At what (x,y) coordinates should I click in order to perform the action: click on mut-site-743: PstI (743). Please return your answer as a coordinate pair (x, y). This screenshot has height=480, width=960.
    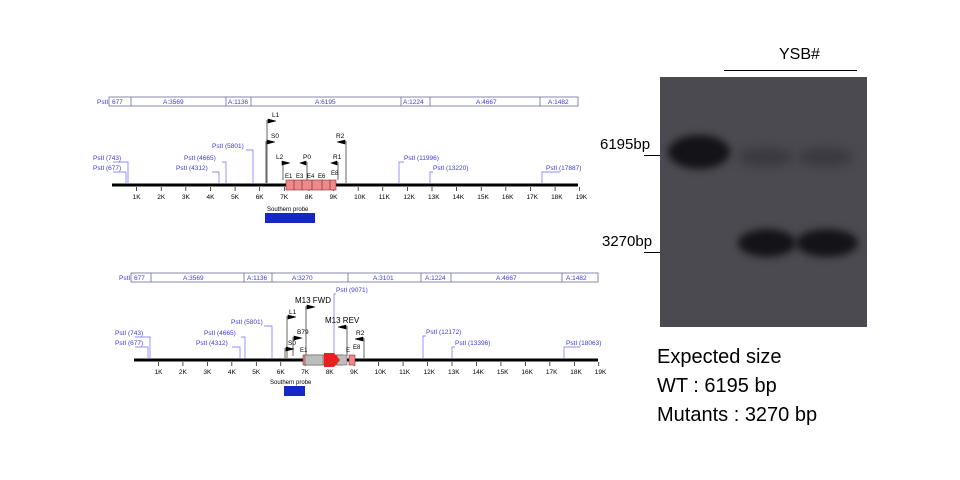
    Looking at the image, I should click on (129, 333).